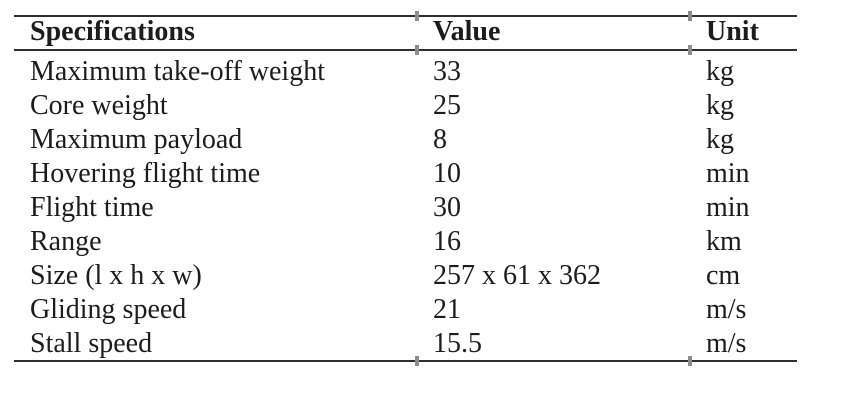  What do you see at coordinates (467, 31) in the screenshot?
I see `header-cell-value: Value` at bounding box center [467, 31].